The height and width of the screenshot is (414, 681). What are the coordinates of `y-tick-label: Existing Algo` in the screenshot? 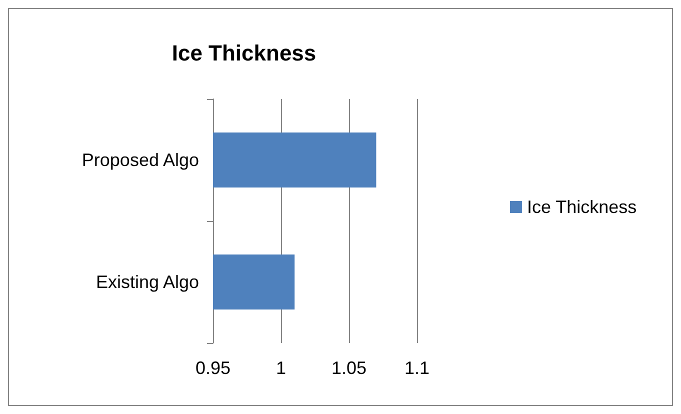 It's located at (147, 282).